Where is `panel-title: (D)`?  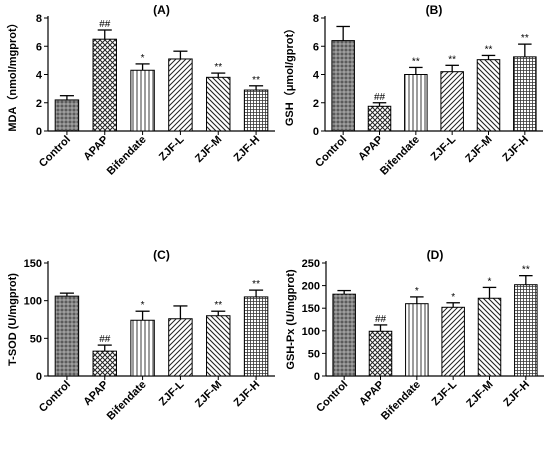 panel-title: (D) is located at coordinates (435, 255).